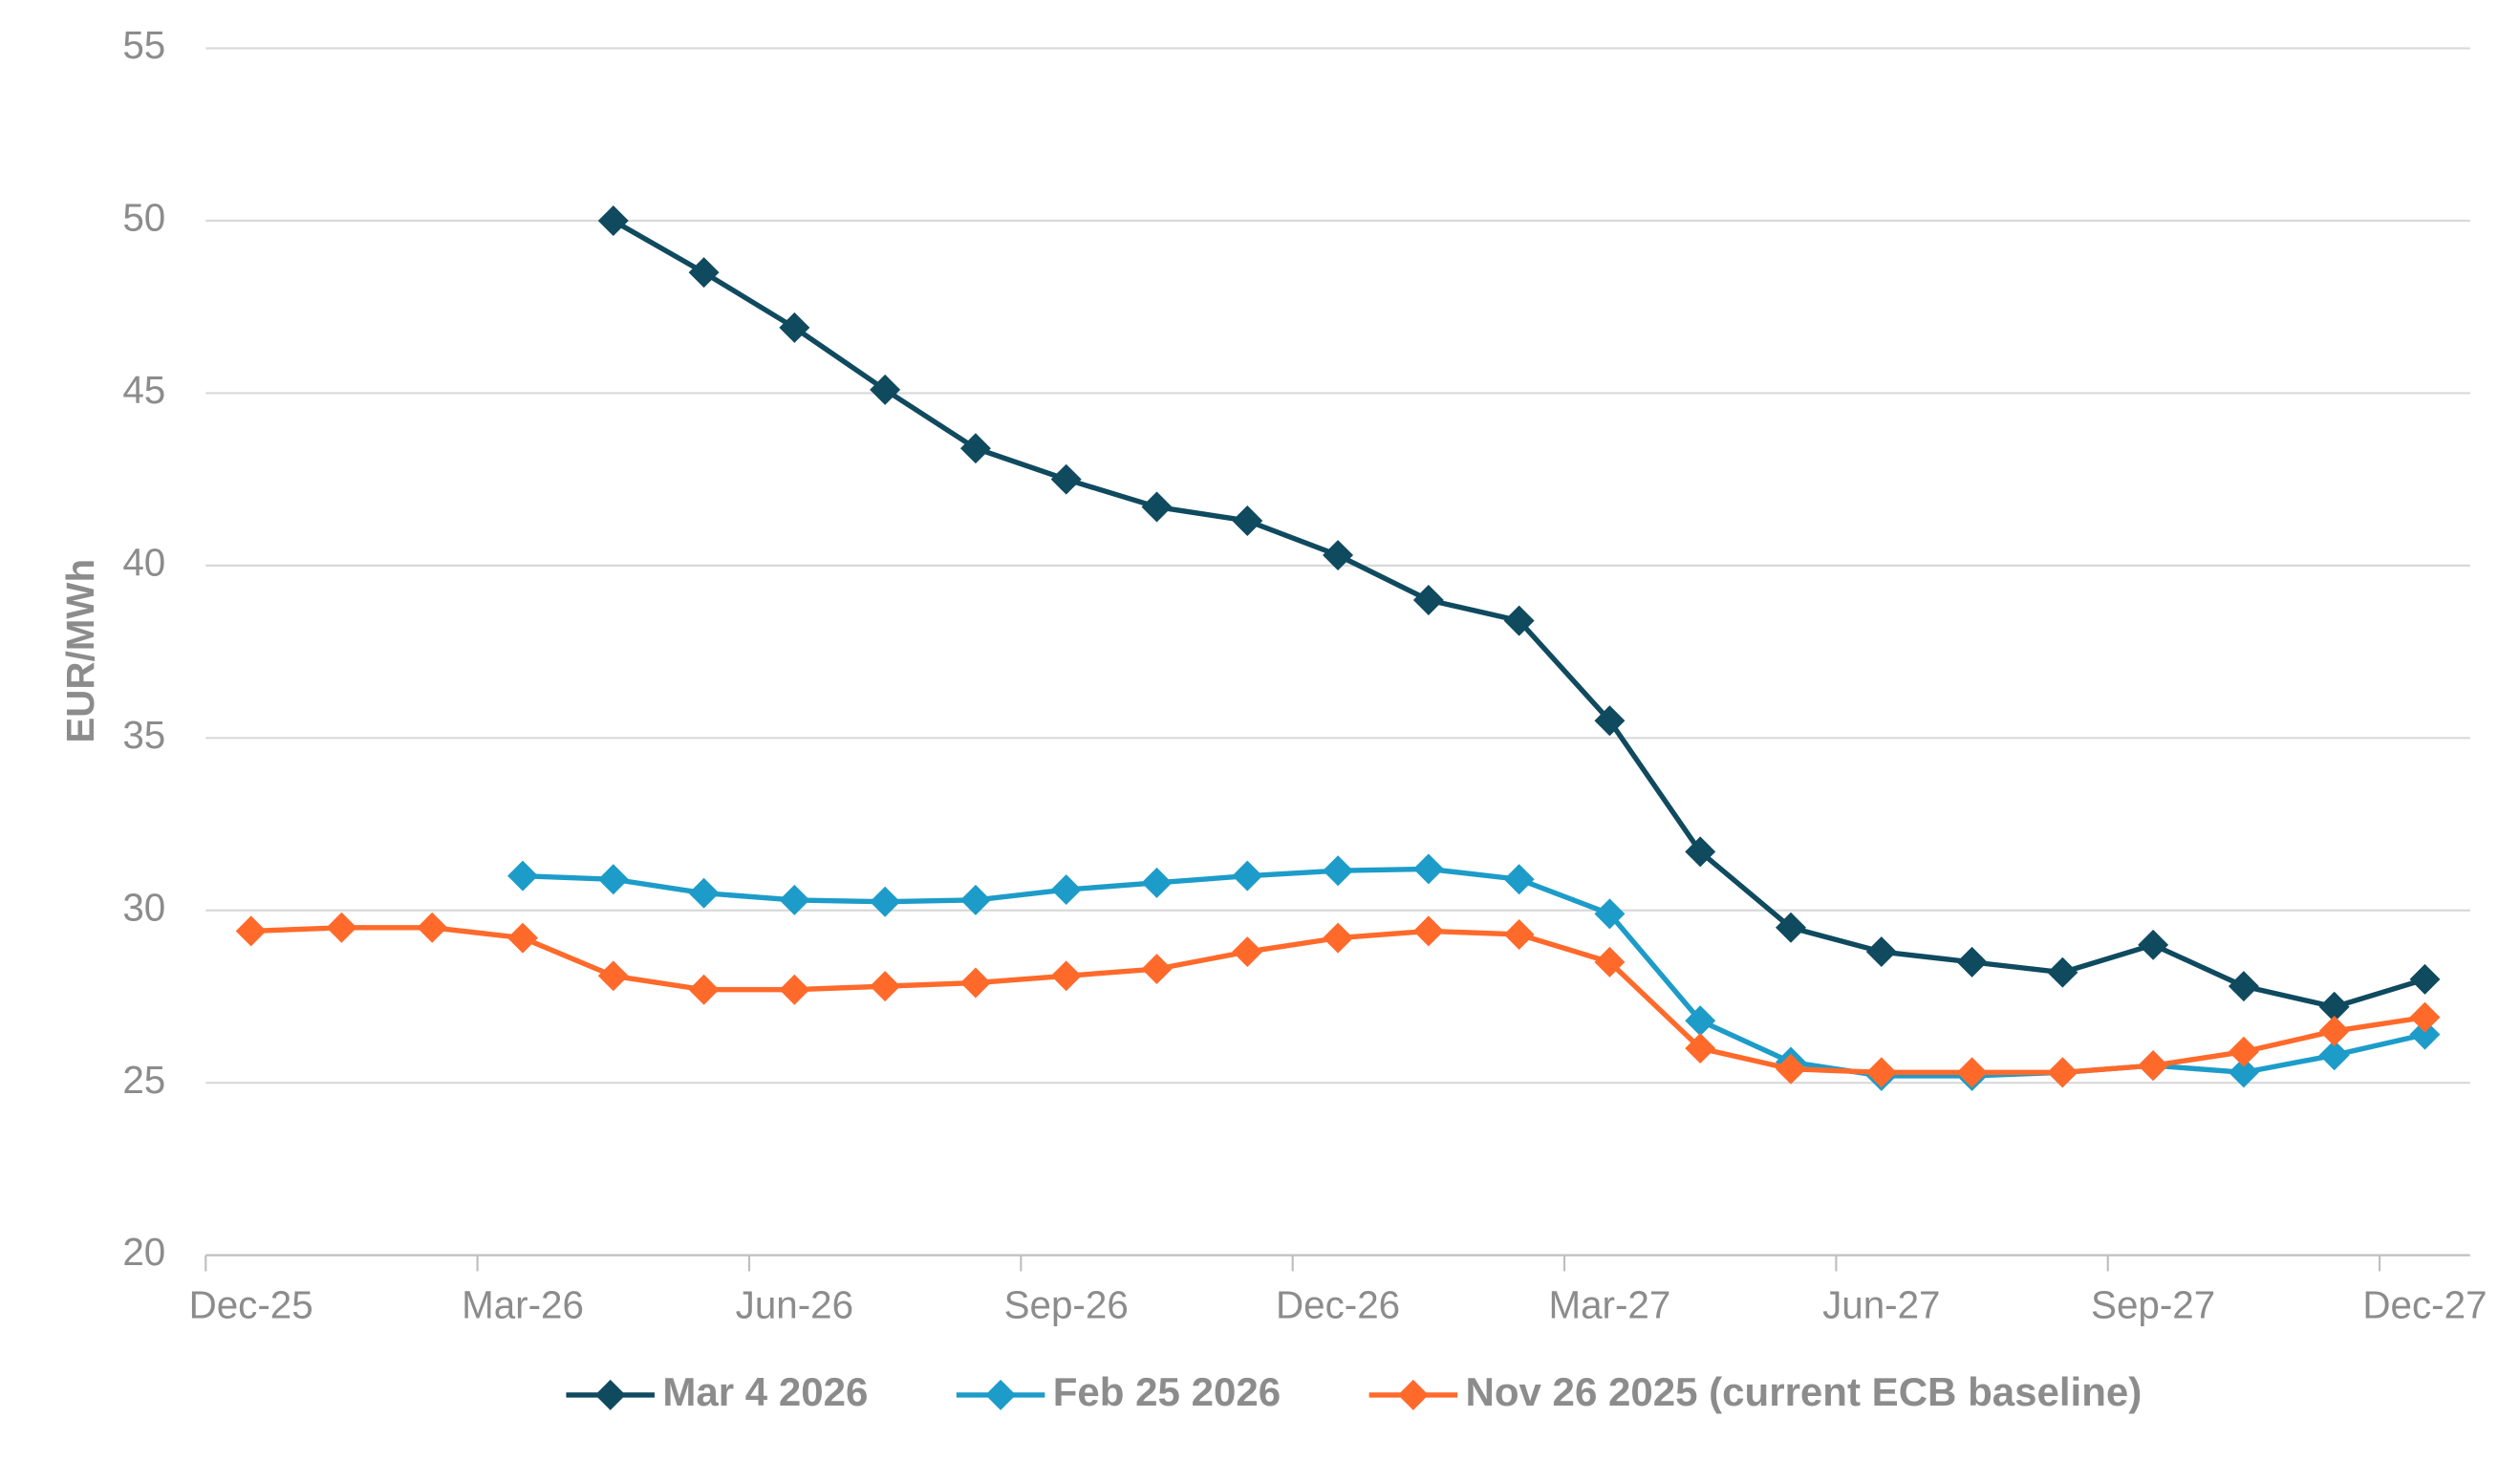 The width and height of the screenshot is (2520, 1461). What do you see at coordinates (1803, 1391) in the screenshot?
I see `legend-label: Nov 26 2025 (current ECB baseline)` at bounding box center [1803, 1391].